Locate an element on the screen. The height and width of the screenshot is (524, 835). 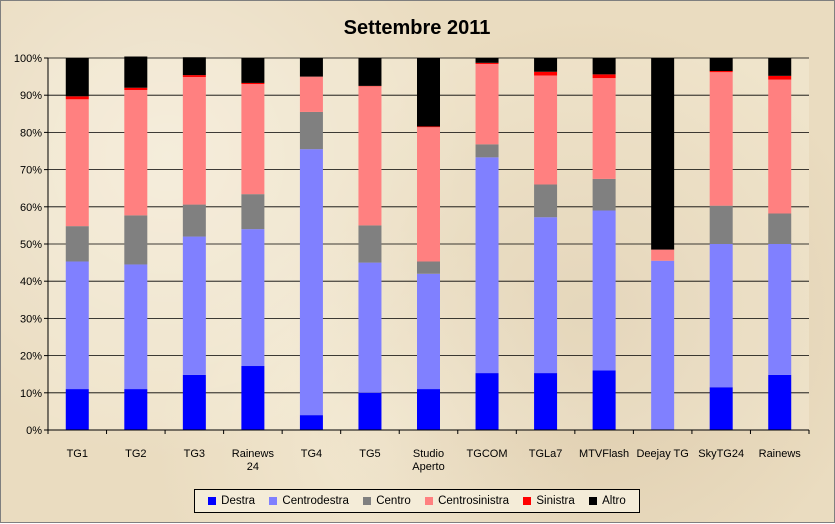
x-category-label: MTVFlash is located at coordinates (604, 454).